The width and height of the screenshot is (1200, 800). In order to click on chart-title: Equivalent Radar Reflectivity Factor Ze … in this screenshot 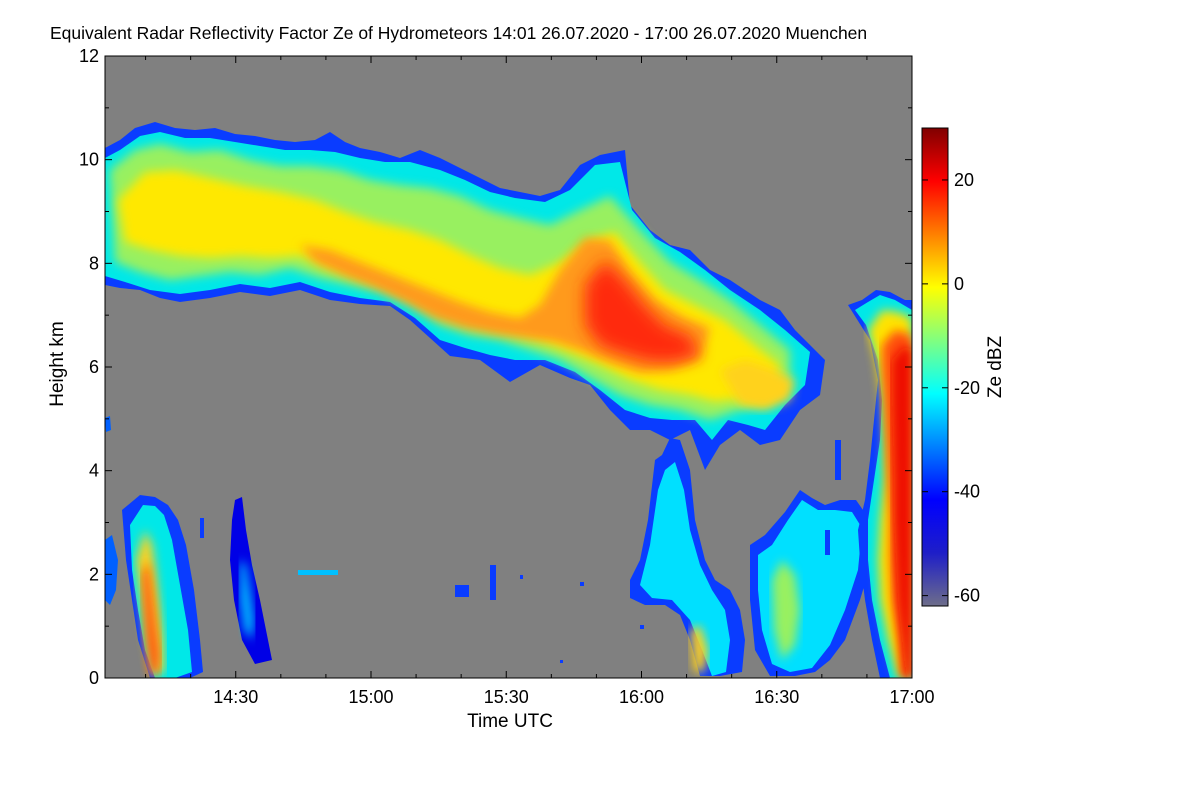, I will do `click(458, 33)`.